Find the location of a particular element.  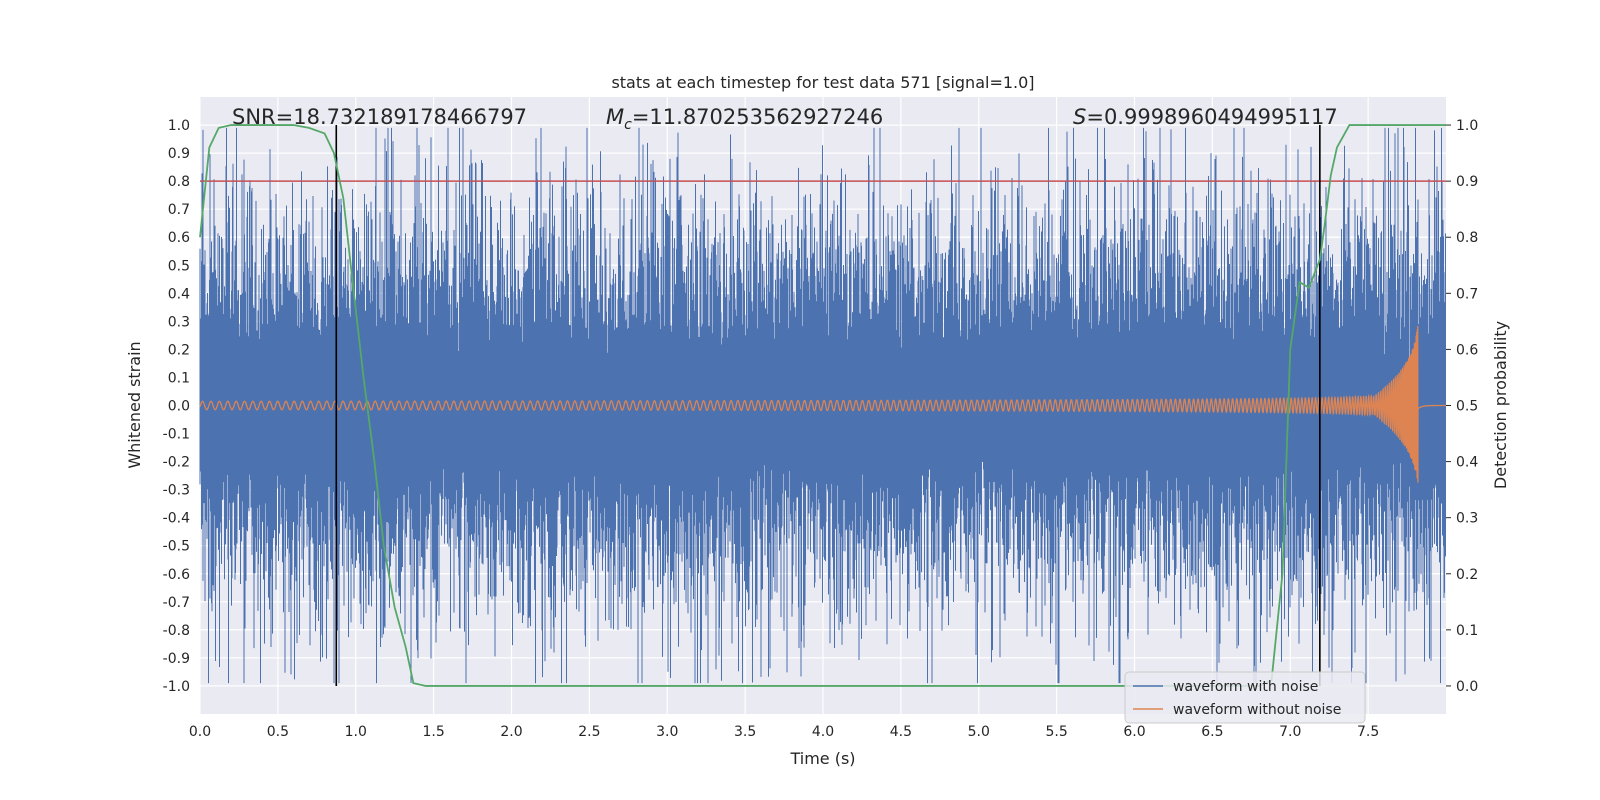

x-tick-label: 1.5 is located at coordinates (433, 732).